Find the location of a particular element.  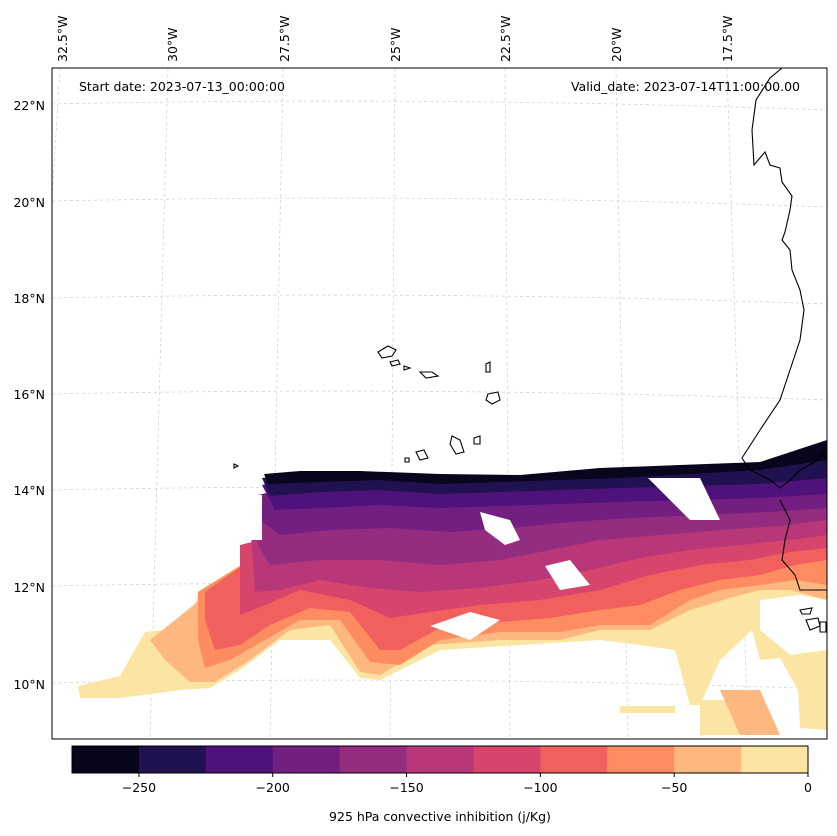

colorbar-tick-label: −150 is located at coordinates (406, 787).